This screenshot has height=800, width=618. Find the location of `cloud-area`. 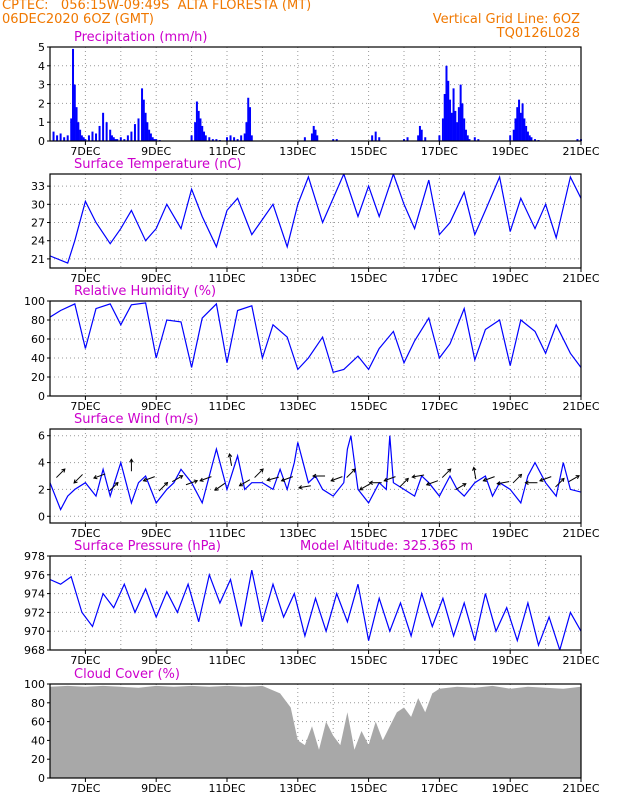

cloud-area is located at coordinates (315, 731).